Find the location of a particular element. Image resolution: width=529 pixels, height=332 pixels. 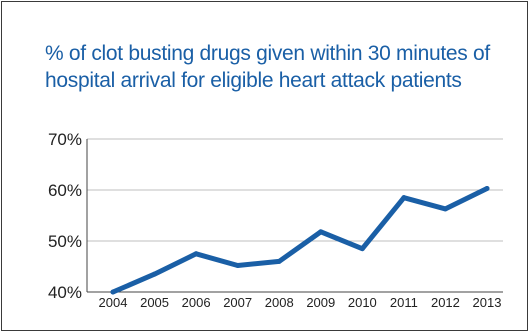

y-tick-label: 60% is located at coordinates (65, 190).